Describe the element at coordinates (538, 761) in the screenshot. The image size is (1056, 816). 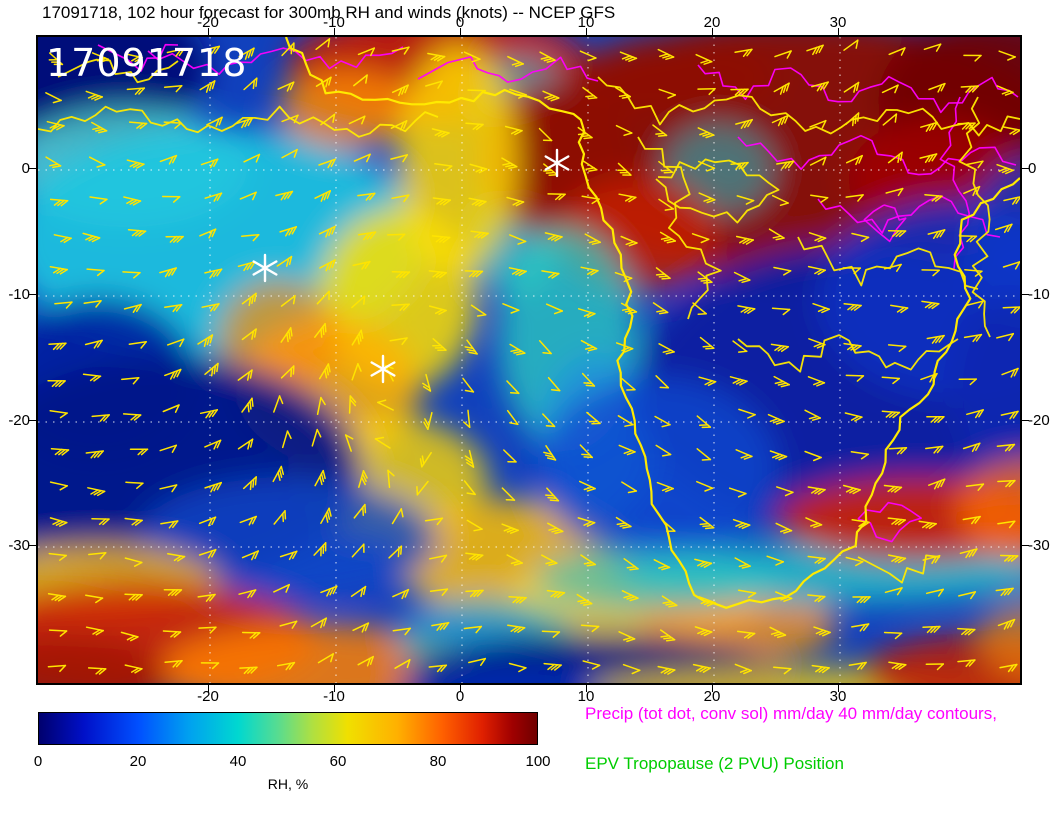
I see `colorbar-tick-label: 100` at that location.